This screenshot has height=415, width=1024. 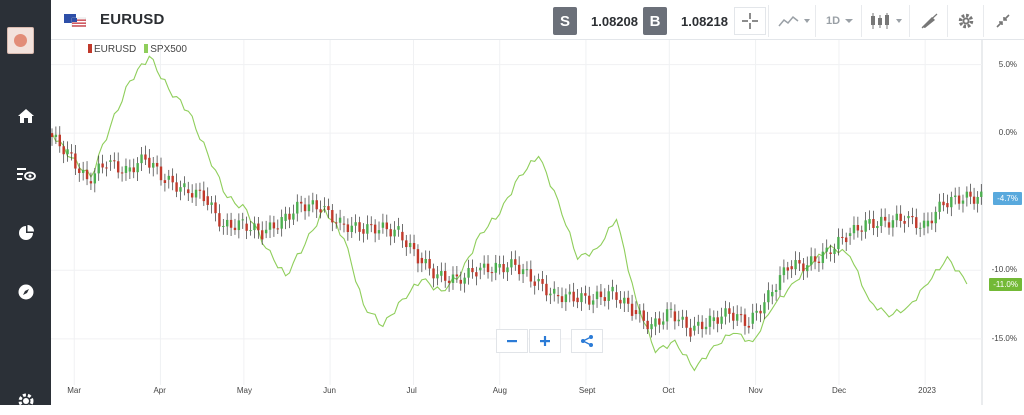 I want to click on zoom-in-button, so click(x=545, y=341).